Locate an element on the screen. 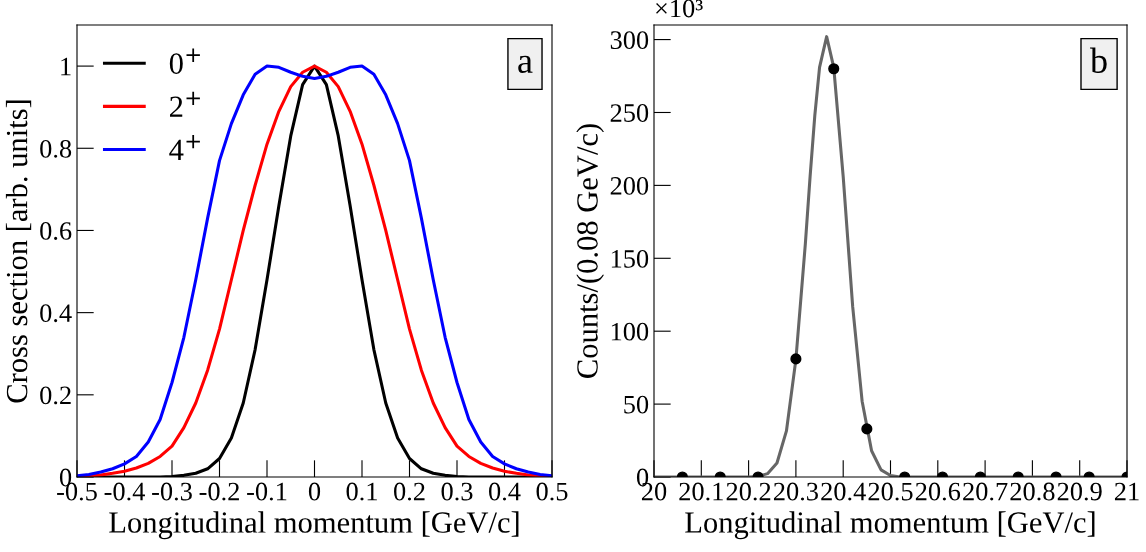 The image size is (1146, 552). annotation: a is located at coordinates (525, 64).